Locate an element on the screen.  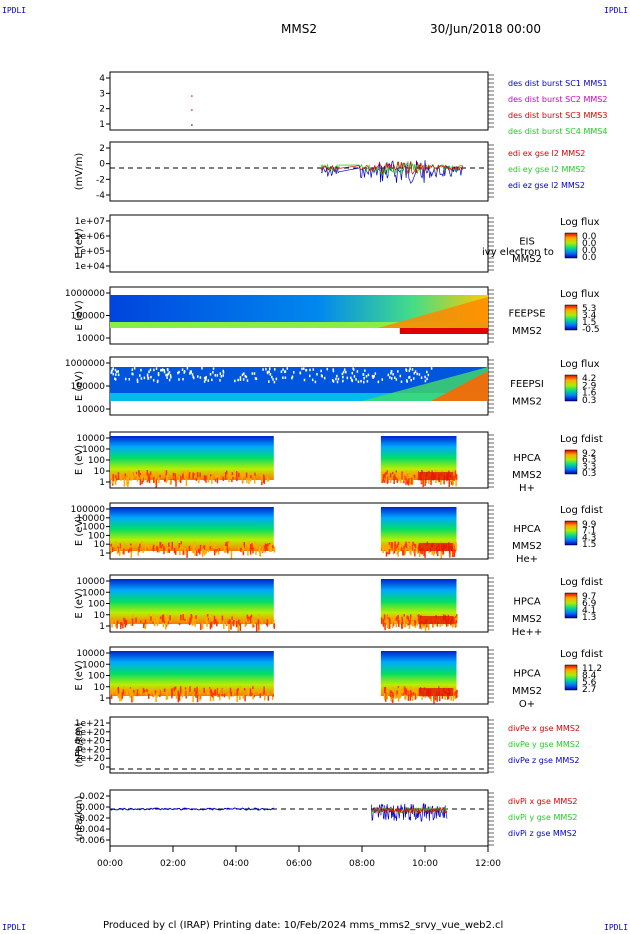
side-label: H+ is located at coordinates (527, 488).